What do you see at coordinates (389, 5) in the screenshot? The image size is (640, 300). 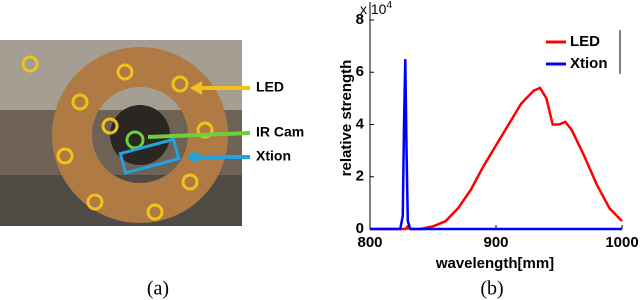 I see `multiplier-exponent: 4` at bounding box center [389, 5].